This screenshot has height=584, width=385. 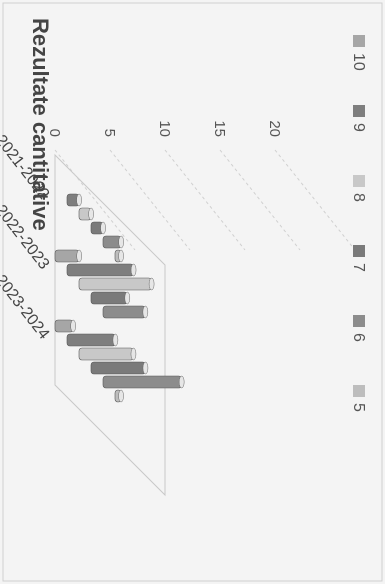 I want to click on legend-label: 5, so click(x=358, y=407).